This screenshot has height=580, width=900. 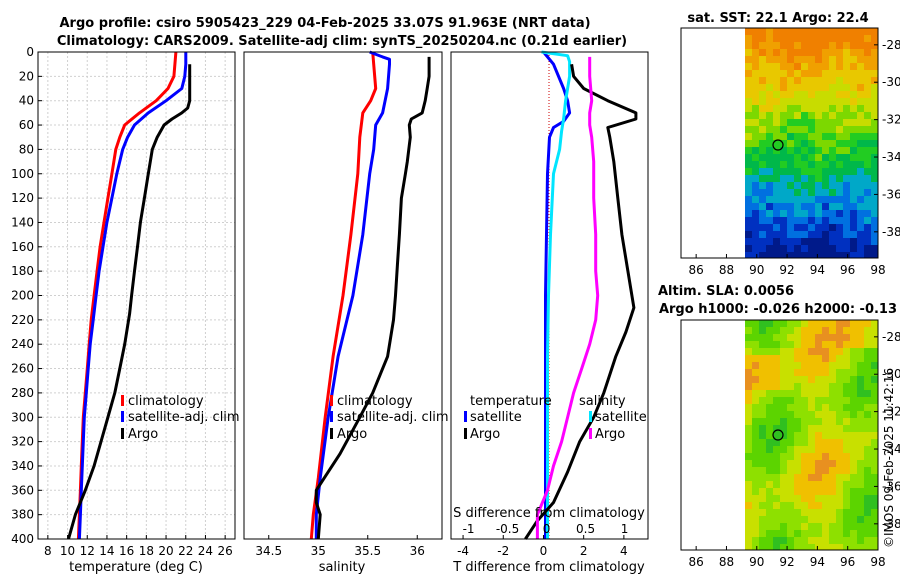 What do you see at coordinates (67, 551) in the screenshot?
I see `x-tick-label-10: 10` at bounding box center [67, 551].